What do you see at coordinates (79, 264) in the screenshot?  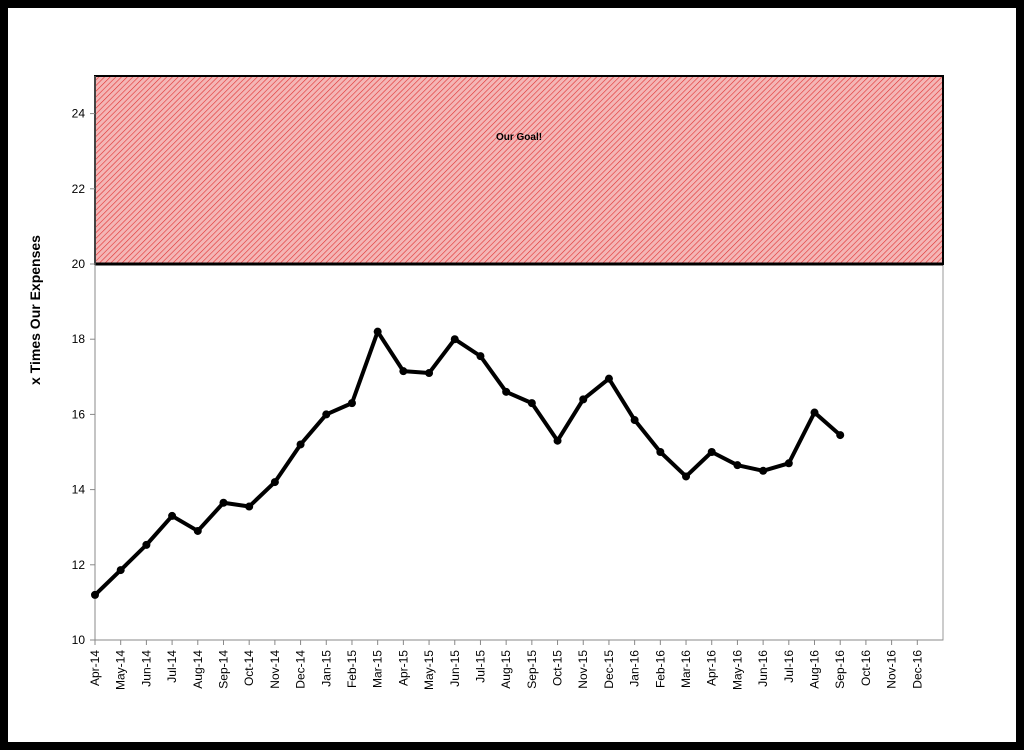 I see `y-tick-label: 20` at bounding box center [79, 264].